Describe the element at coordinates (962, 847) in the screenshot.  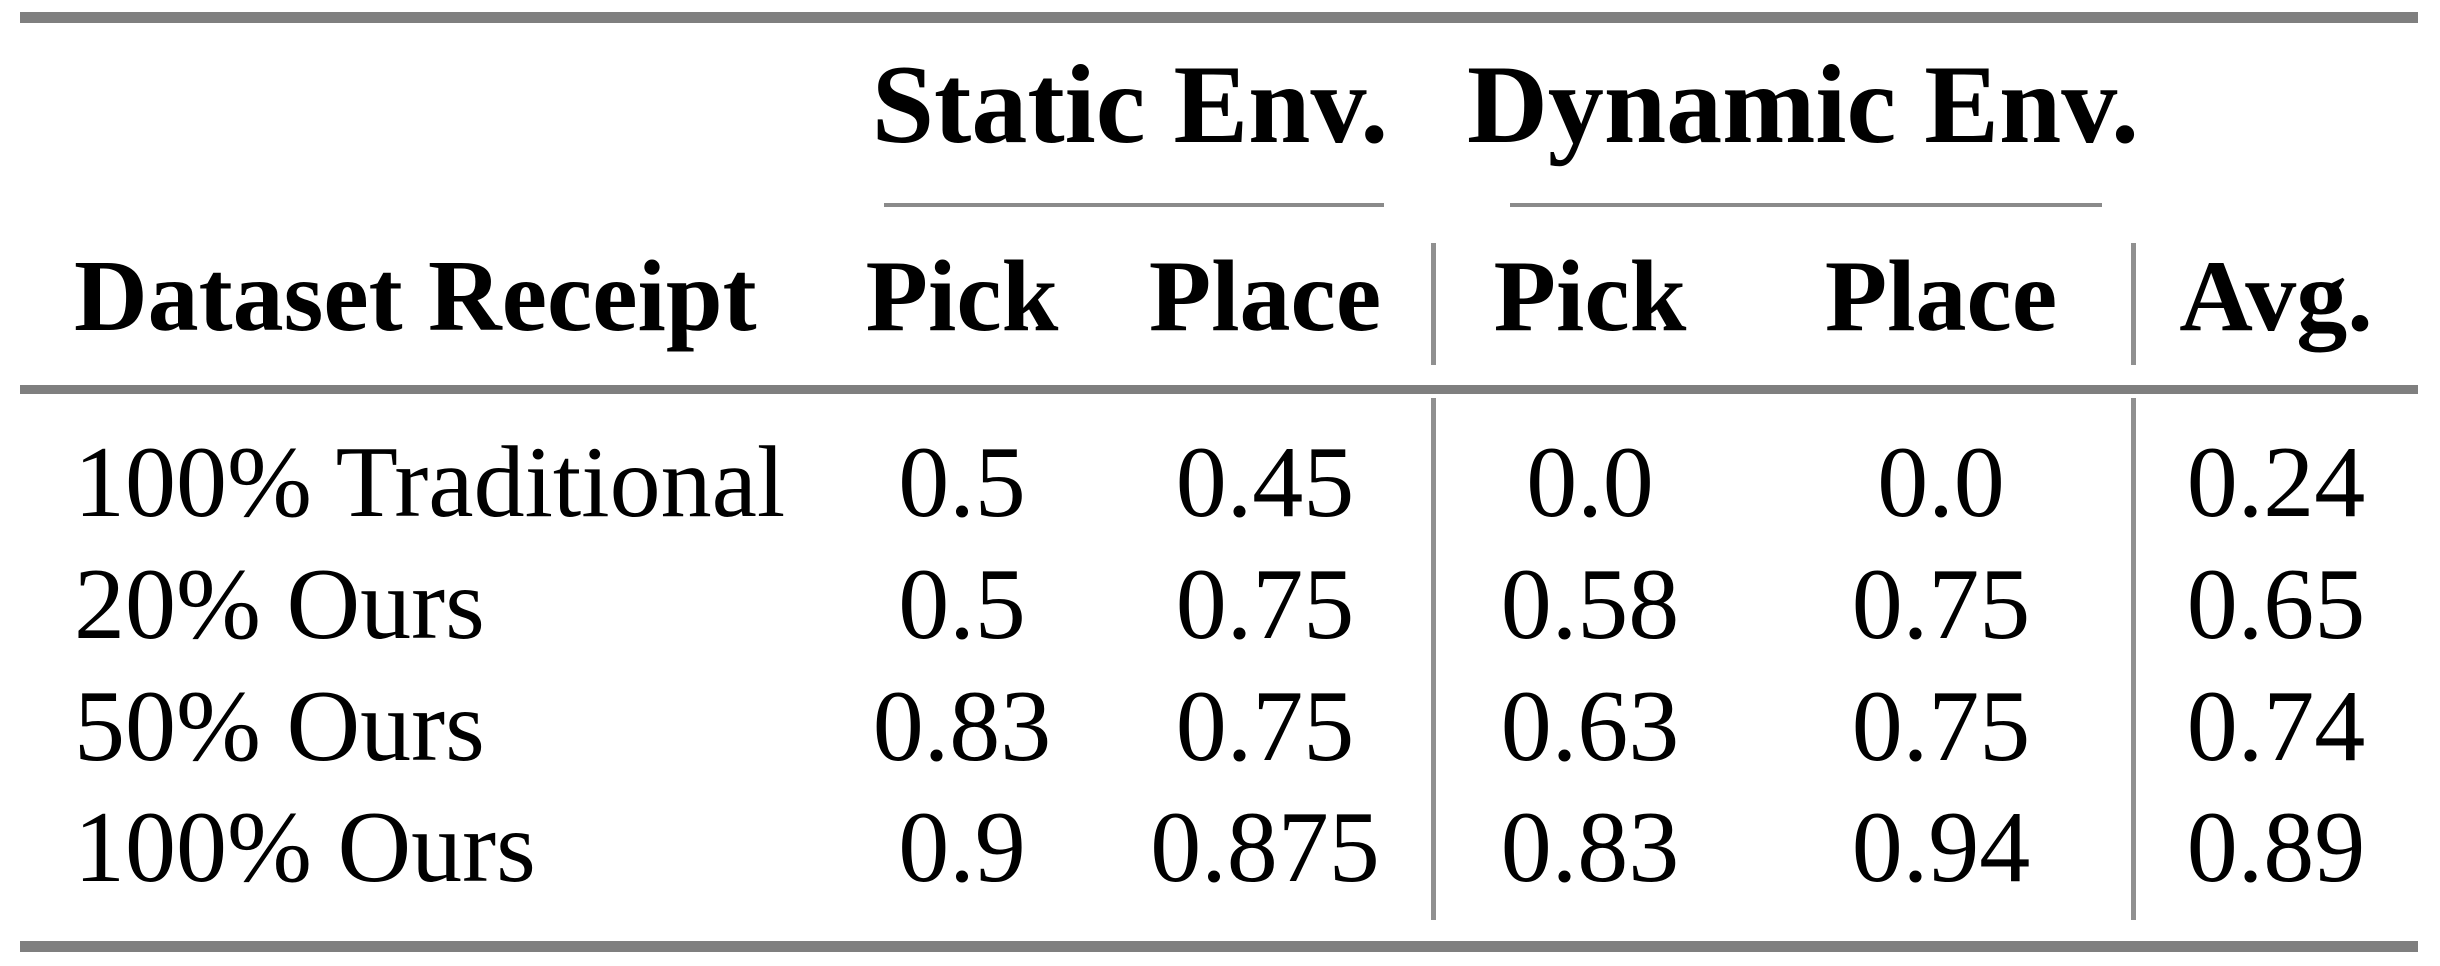
I see `table-cell: 0.9` at that location.